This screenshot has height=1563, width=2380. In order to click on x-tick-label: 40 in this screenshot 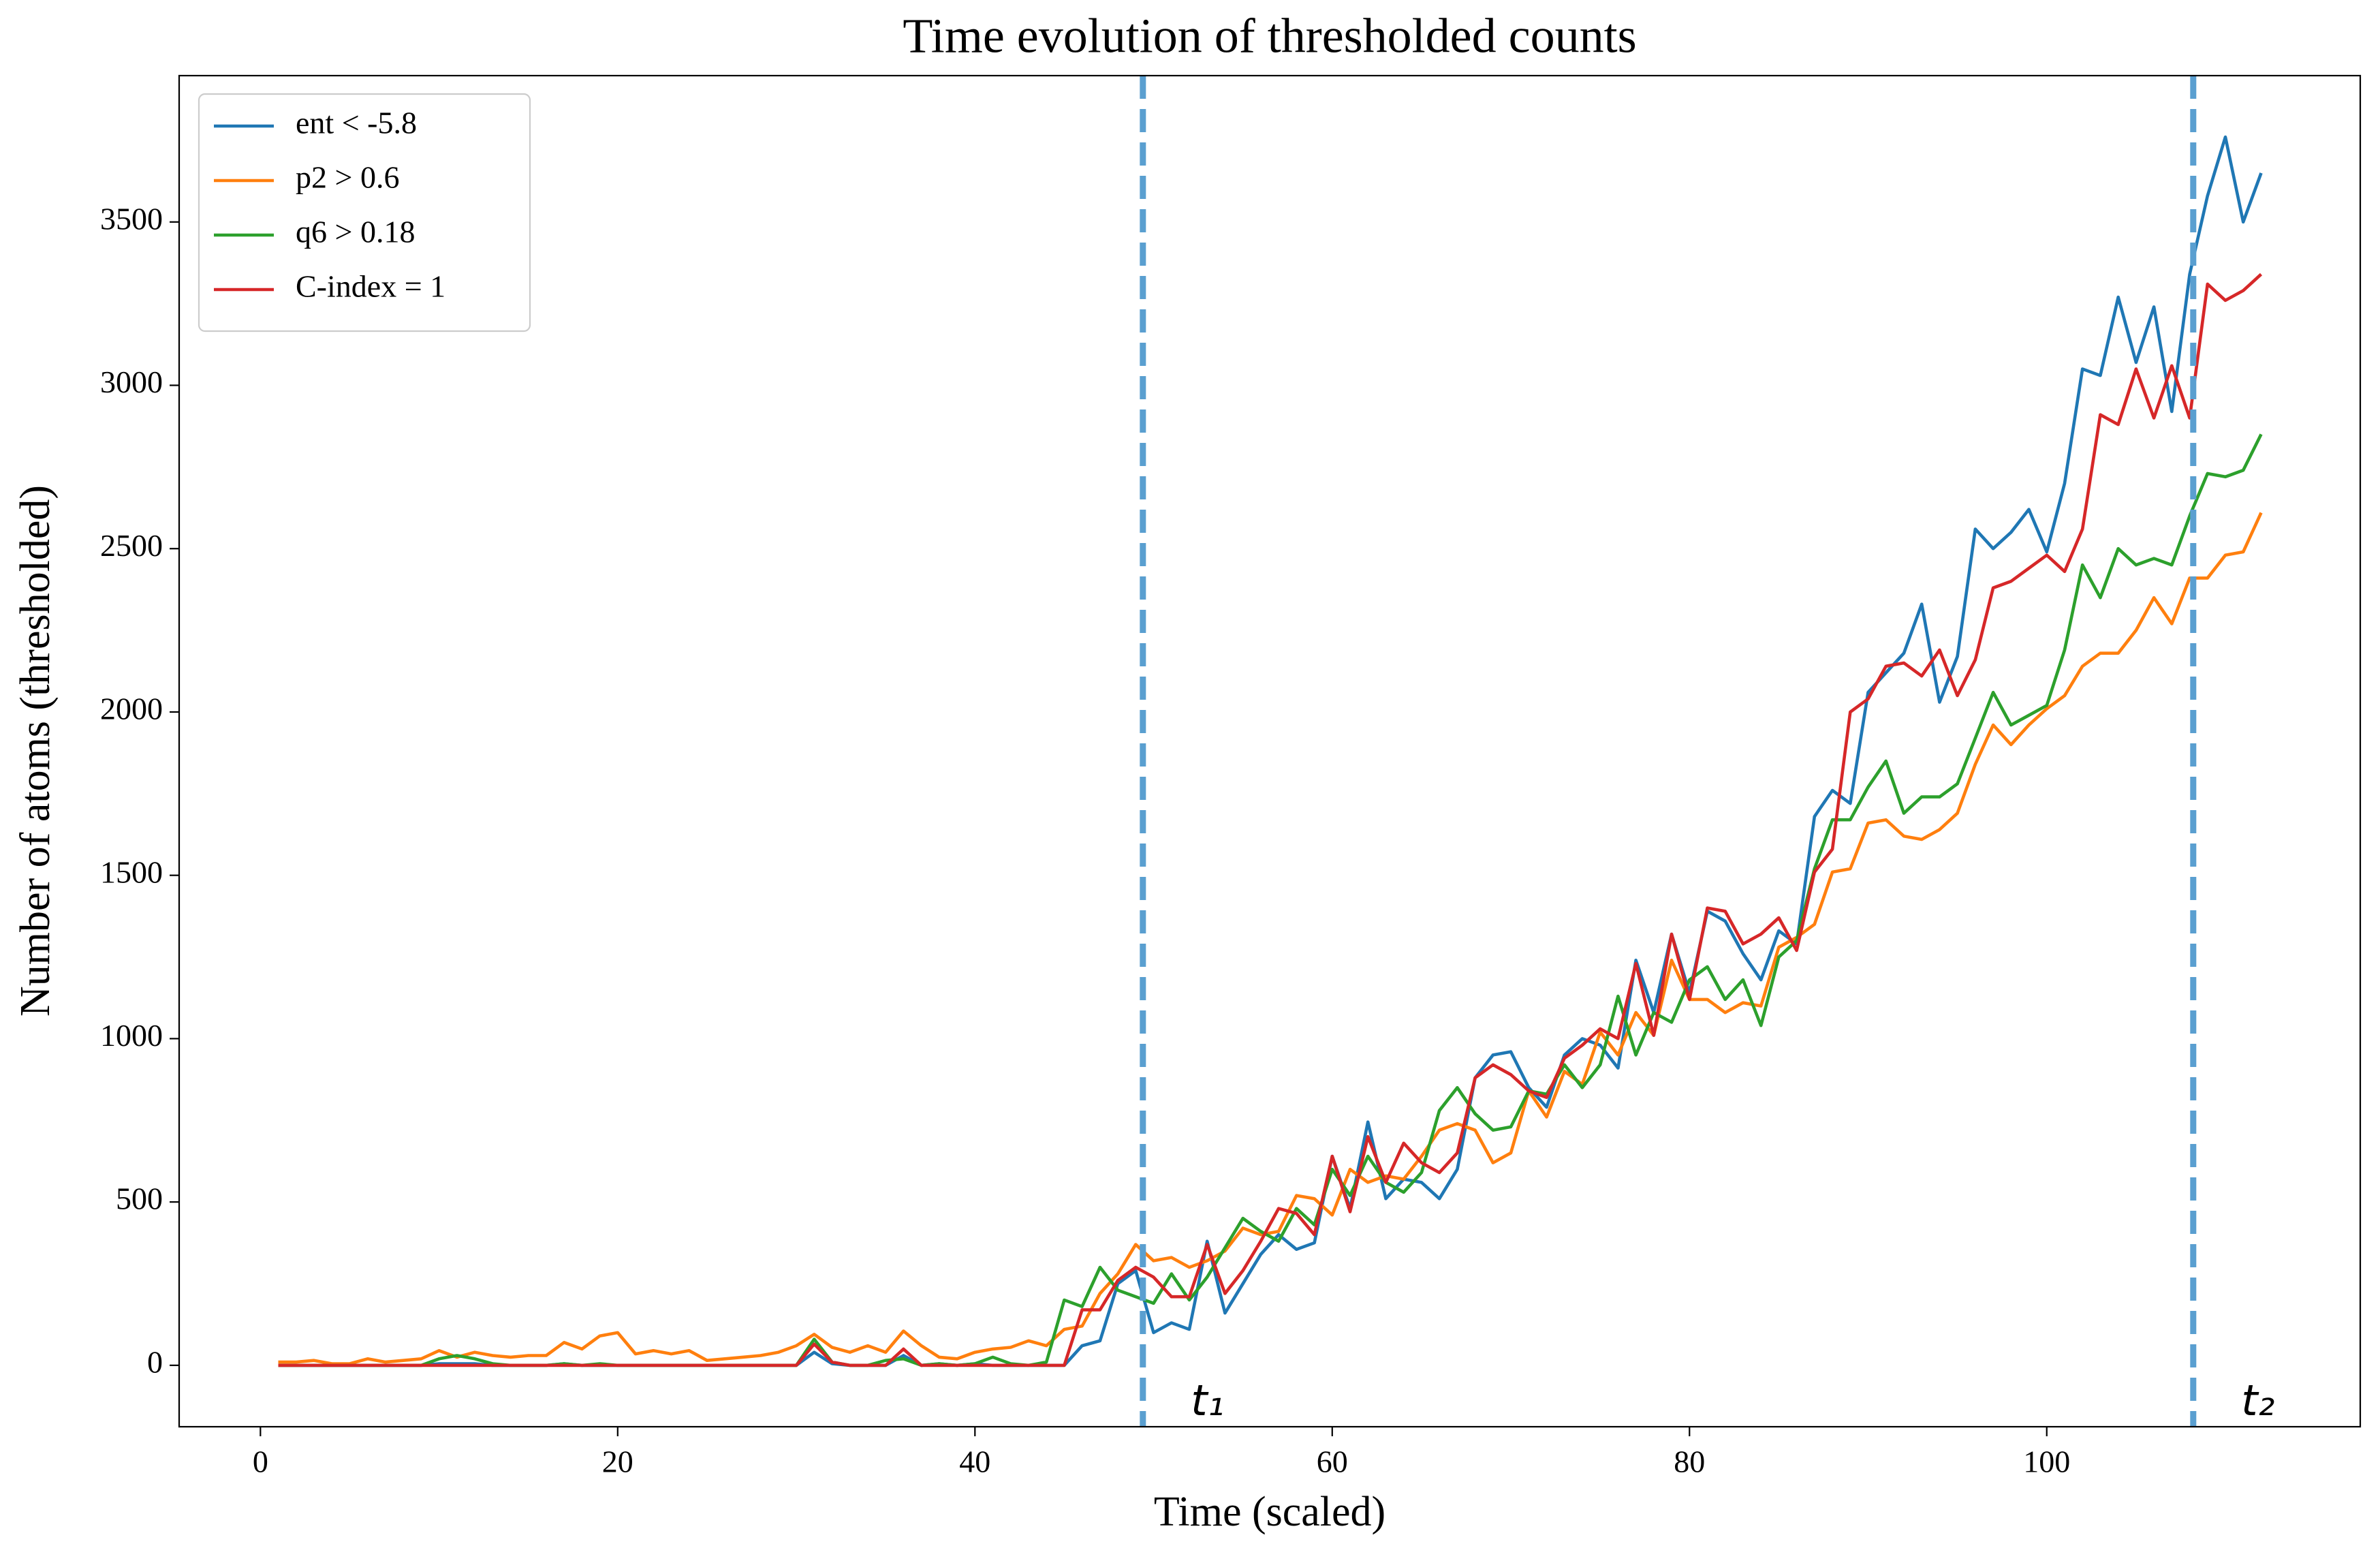, I will do `click(974, 1462)`.